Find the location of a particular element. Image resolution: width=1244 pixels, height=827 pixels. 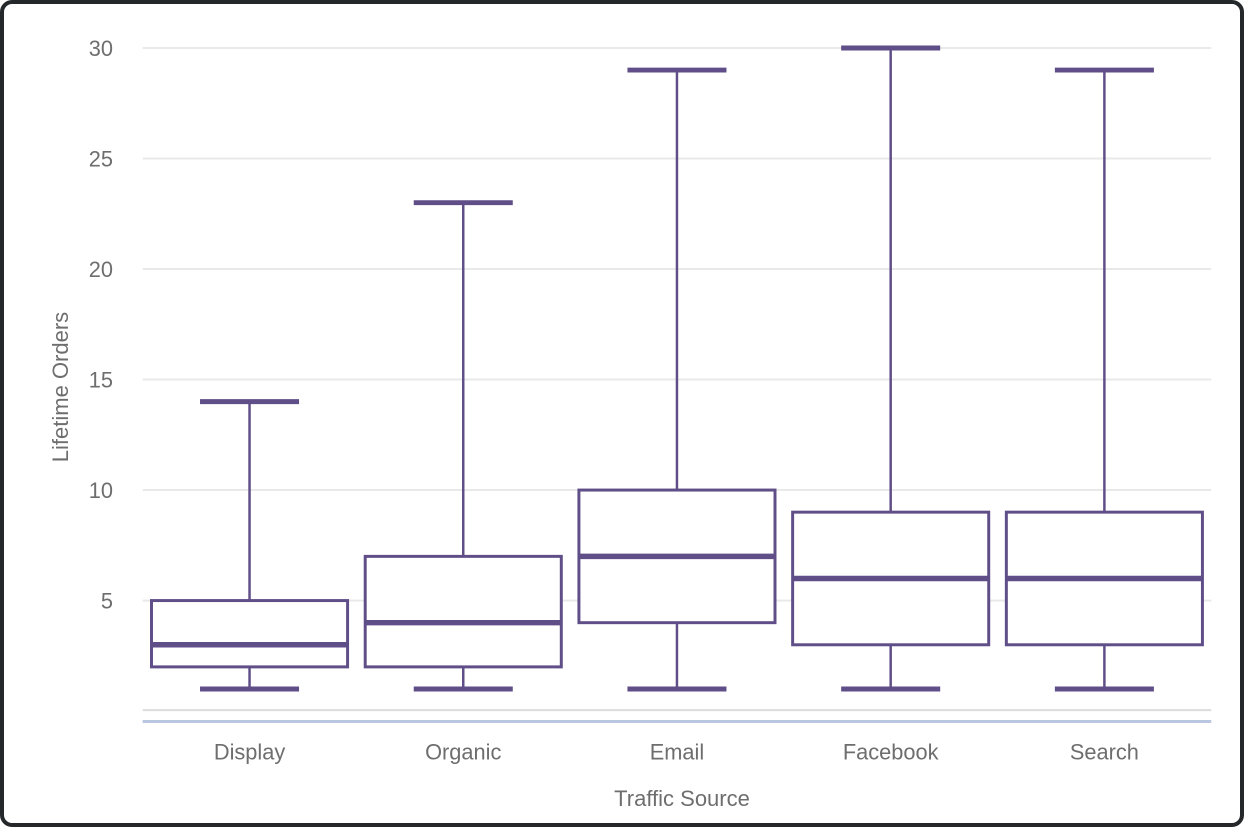

y-tick-label: 20 is located at coordinates (101, 269).